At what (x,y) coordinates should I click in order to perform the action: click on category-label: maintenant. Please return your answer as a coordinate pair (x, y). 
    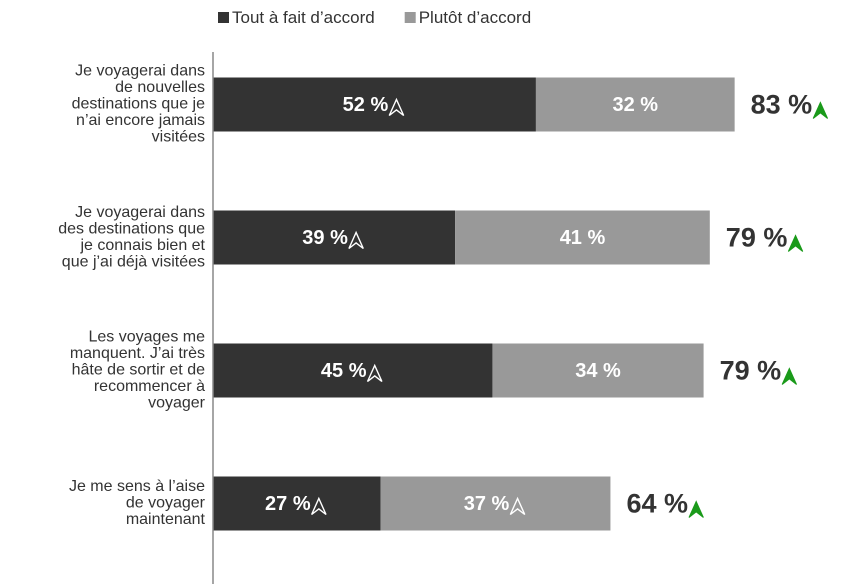
    Looking at the image, I should click on (166, 519).